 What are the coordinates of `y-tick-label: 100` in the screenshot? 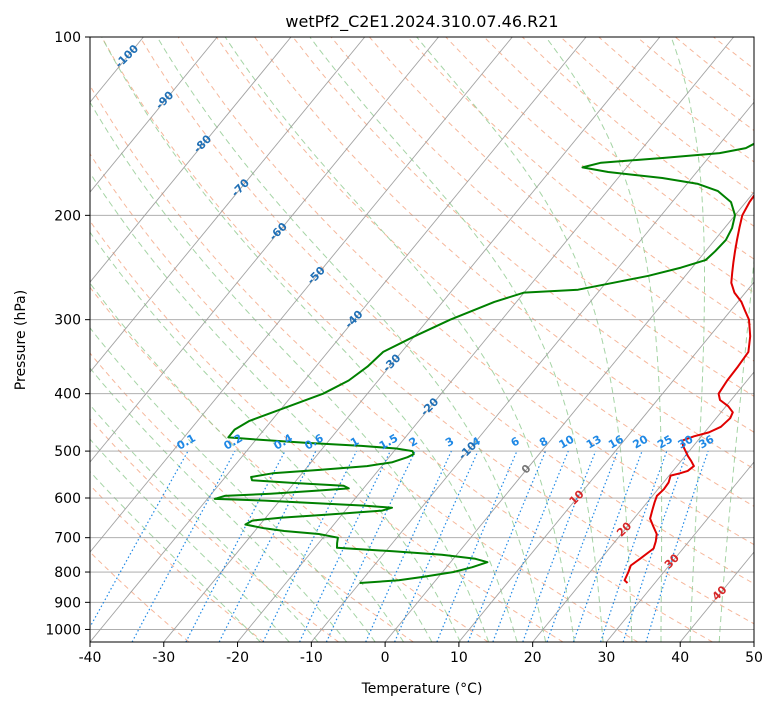 It's located at (67, 38).